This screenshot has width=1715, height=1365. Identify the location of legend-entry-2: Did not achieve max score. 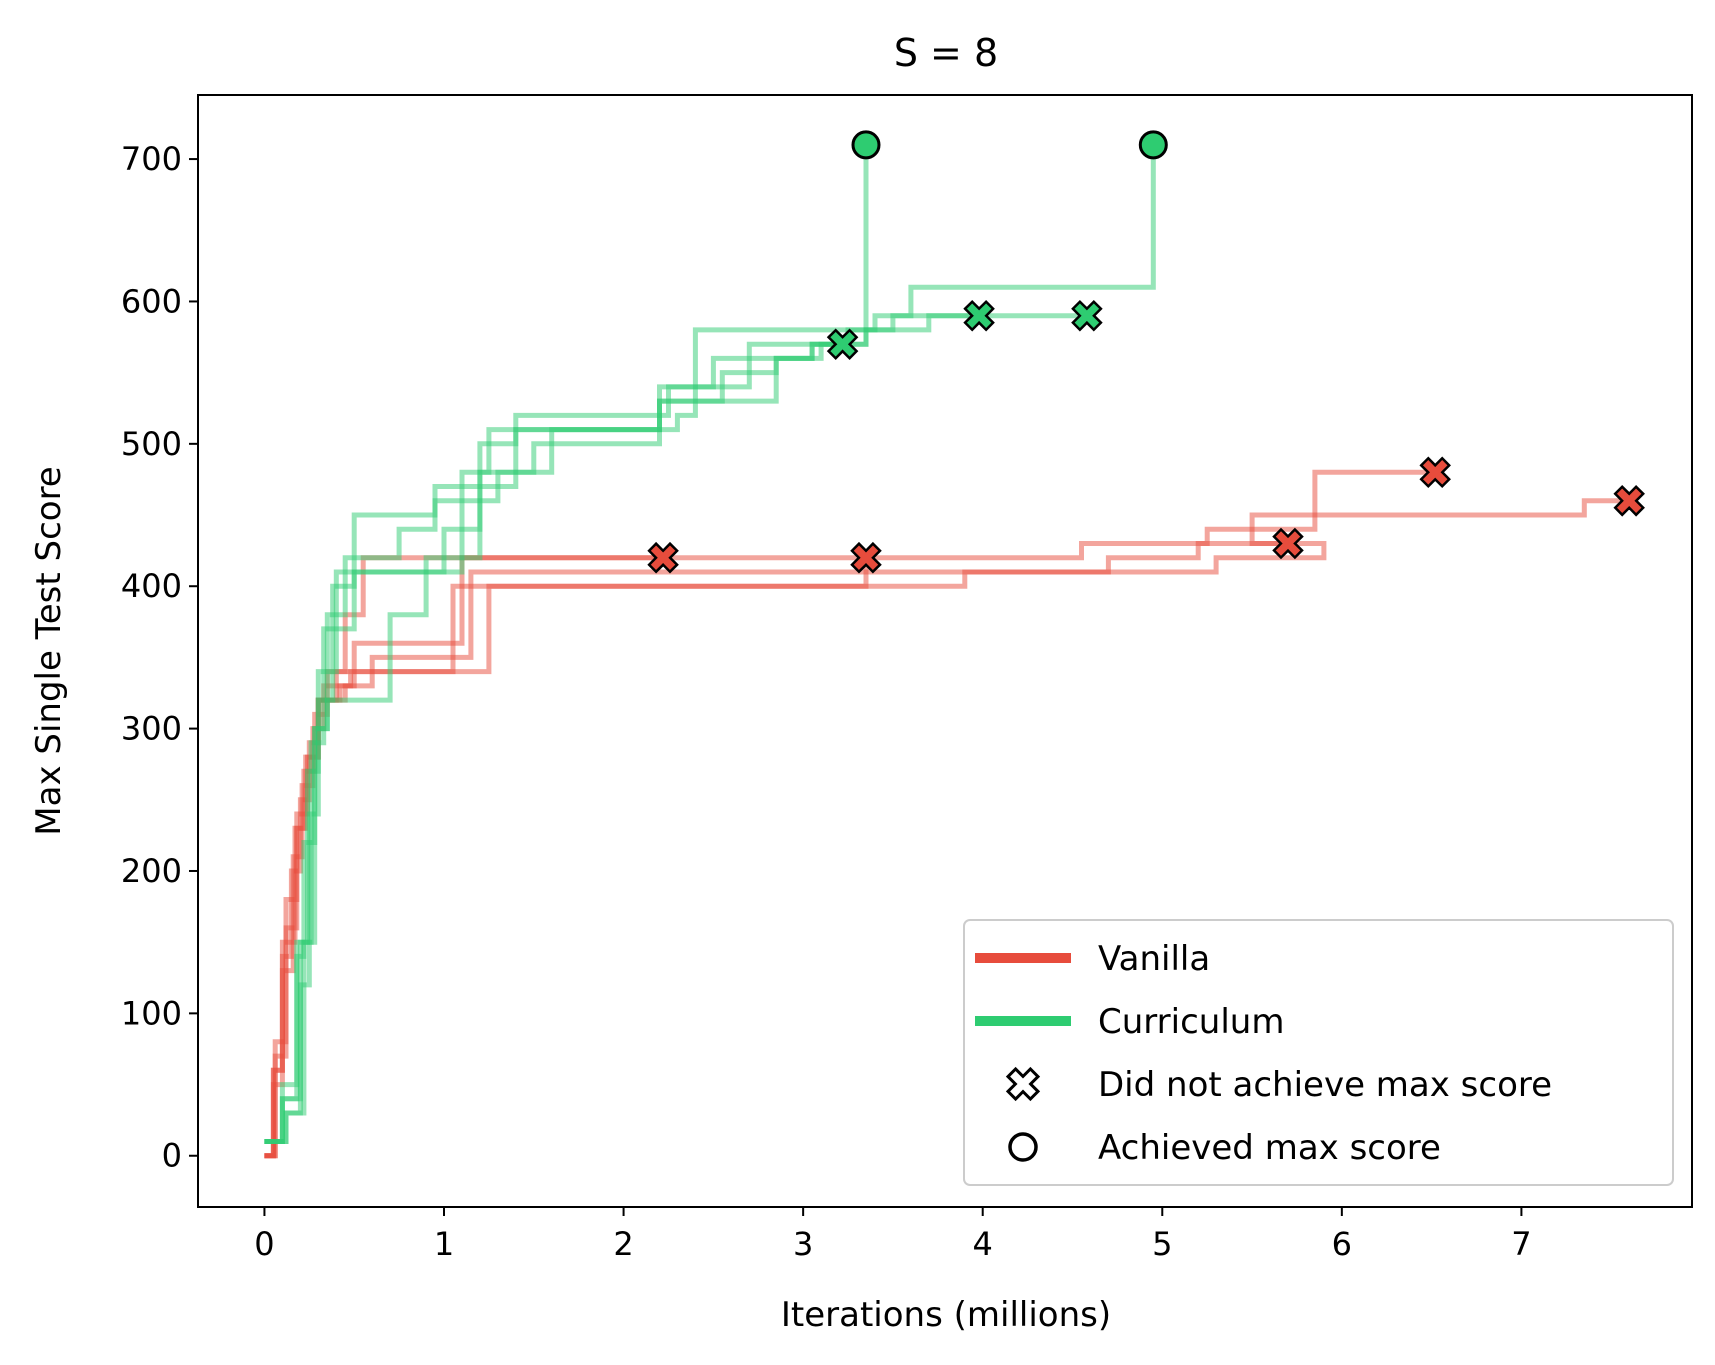
(1278, 1085).